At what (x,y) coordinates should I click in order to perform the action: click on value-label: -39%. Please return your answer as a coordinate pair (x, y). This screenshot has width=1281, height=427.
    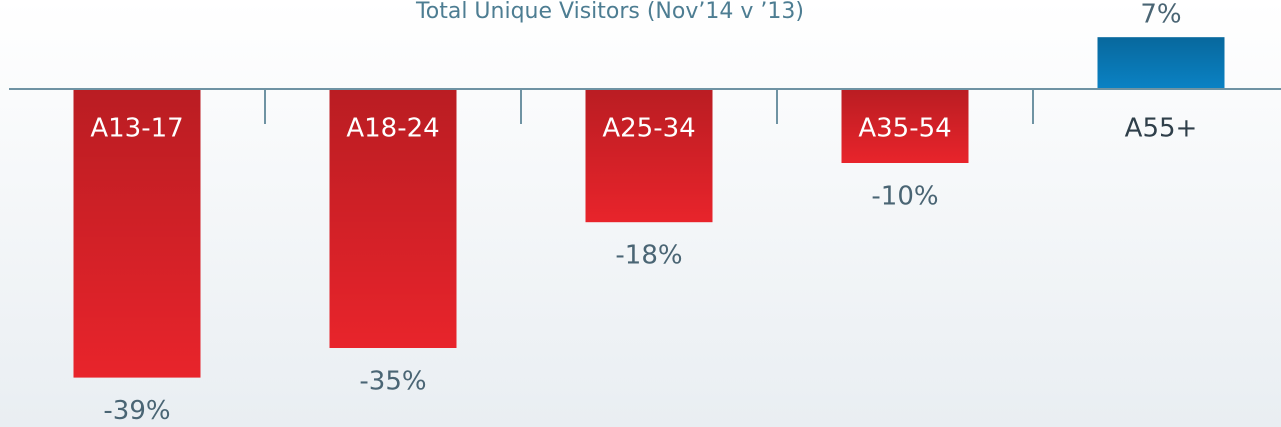
    Looking at the image, I should click on (136, 411).